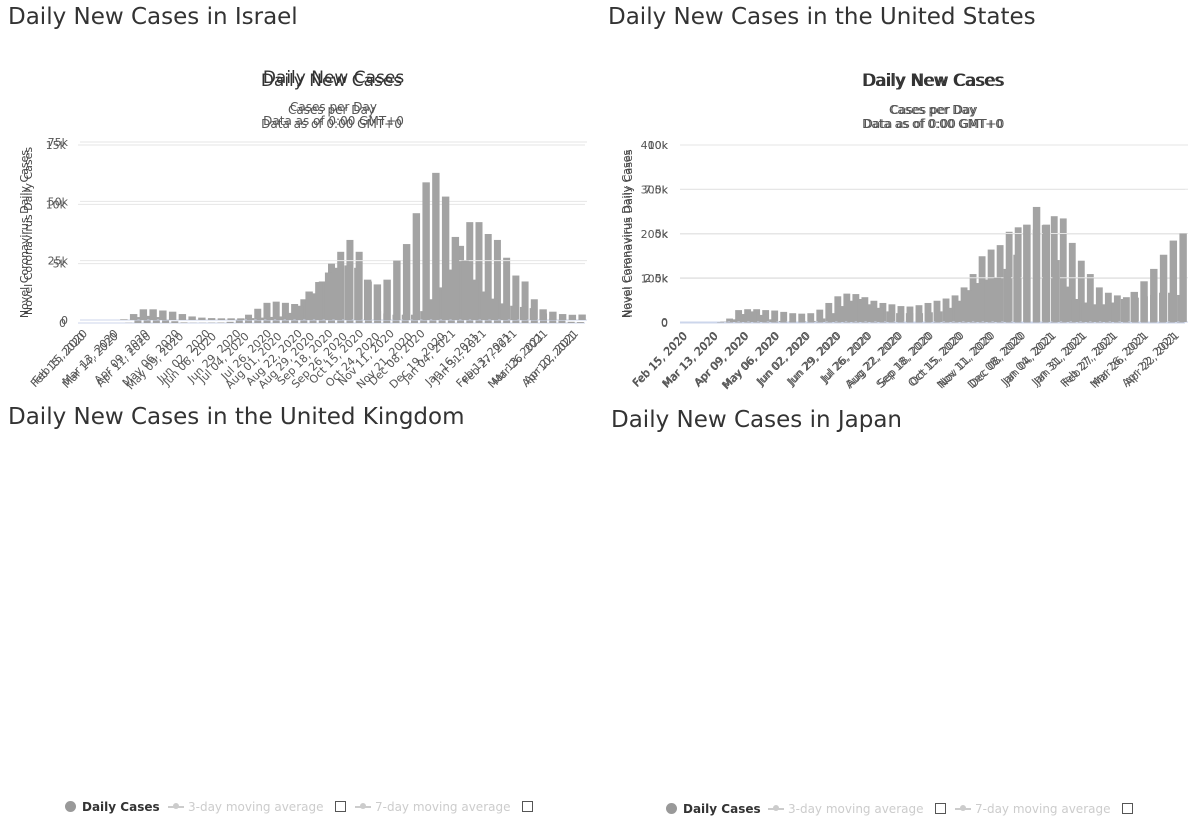  What do you see at coordinates (857, 809) in the screenshot?
I see `legend-3day-average: 3-day moving average` at bounding box center [857, 809].